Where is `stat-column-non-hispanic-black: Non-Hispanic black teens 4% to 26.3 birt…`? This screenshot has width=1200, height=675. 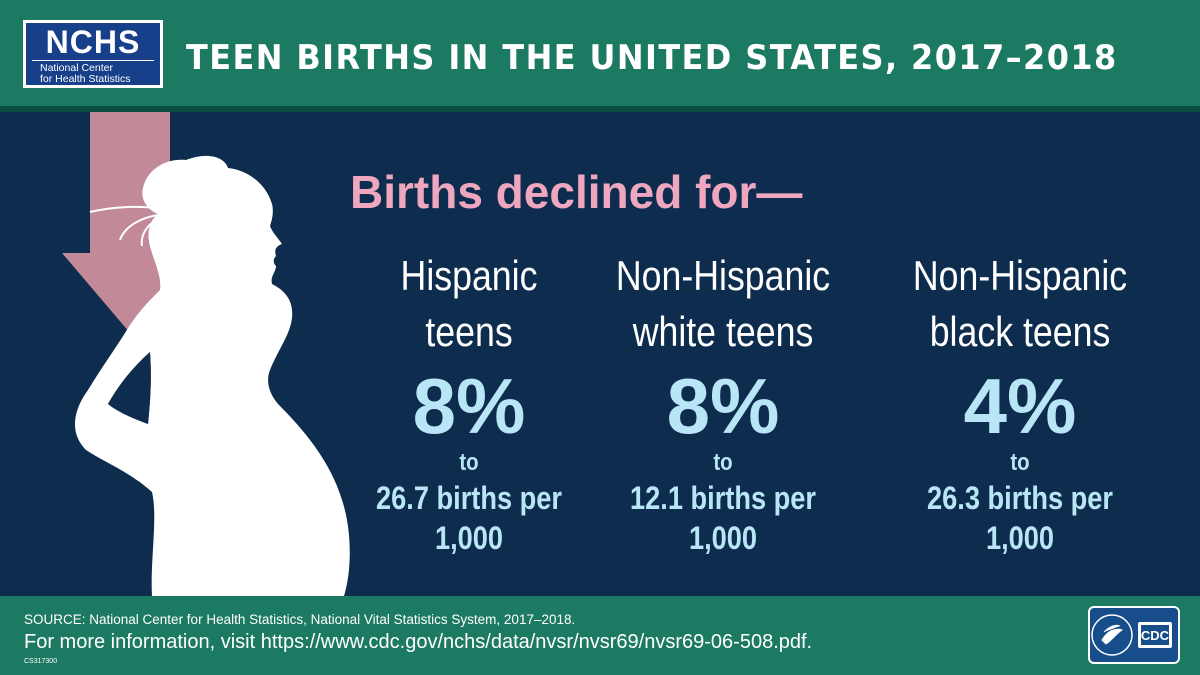
stat-column-non-hispanic-black: Non-Hispanic black teens 4% to 26.3 birt… is located at coordinates (1020, 403).